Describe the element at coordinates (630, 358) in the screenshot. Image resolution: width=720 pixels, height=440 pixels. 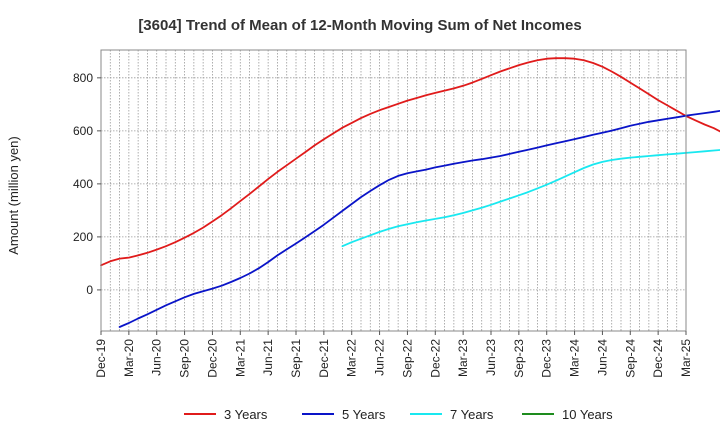
I see `x-tick-label: Sep-24` at that location.